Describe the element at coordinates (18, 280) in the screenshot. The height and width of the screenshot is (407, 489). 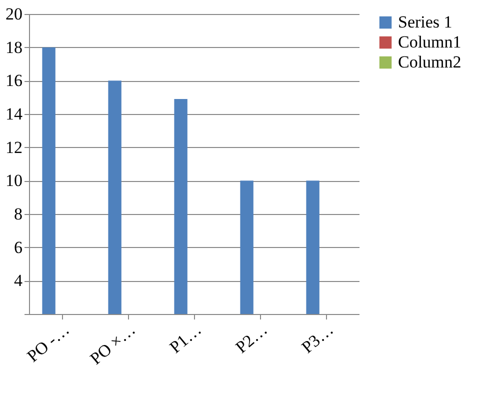
I see `y-tick-label: 4` at that location.